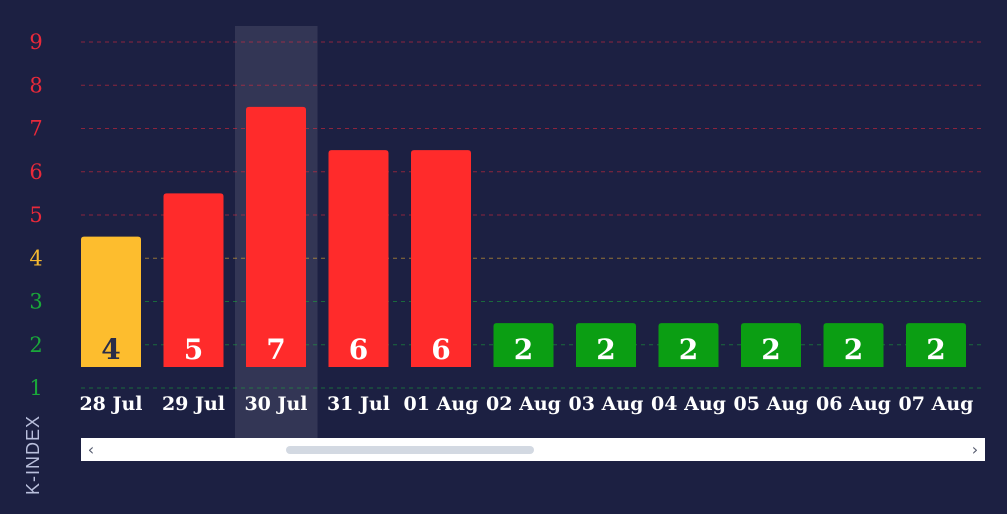 The width and height of the screenshot is (1007, 514). What do you see at coordinates (275, 404) in the screenshot?
I see `x-tick-label: 30 Jul` at bounding box center [275, 404].